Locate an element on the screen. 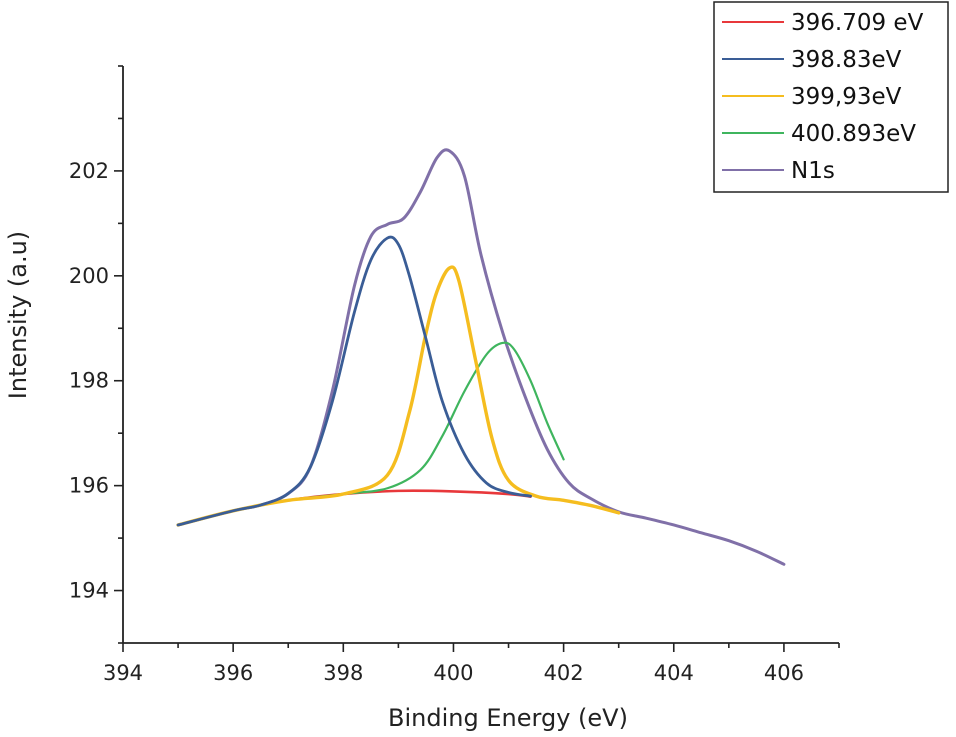  x-tick-label: 394 is located at coordinates (123, 673).